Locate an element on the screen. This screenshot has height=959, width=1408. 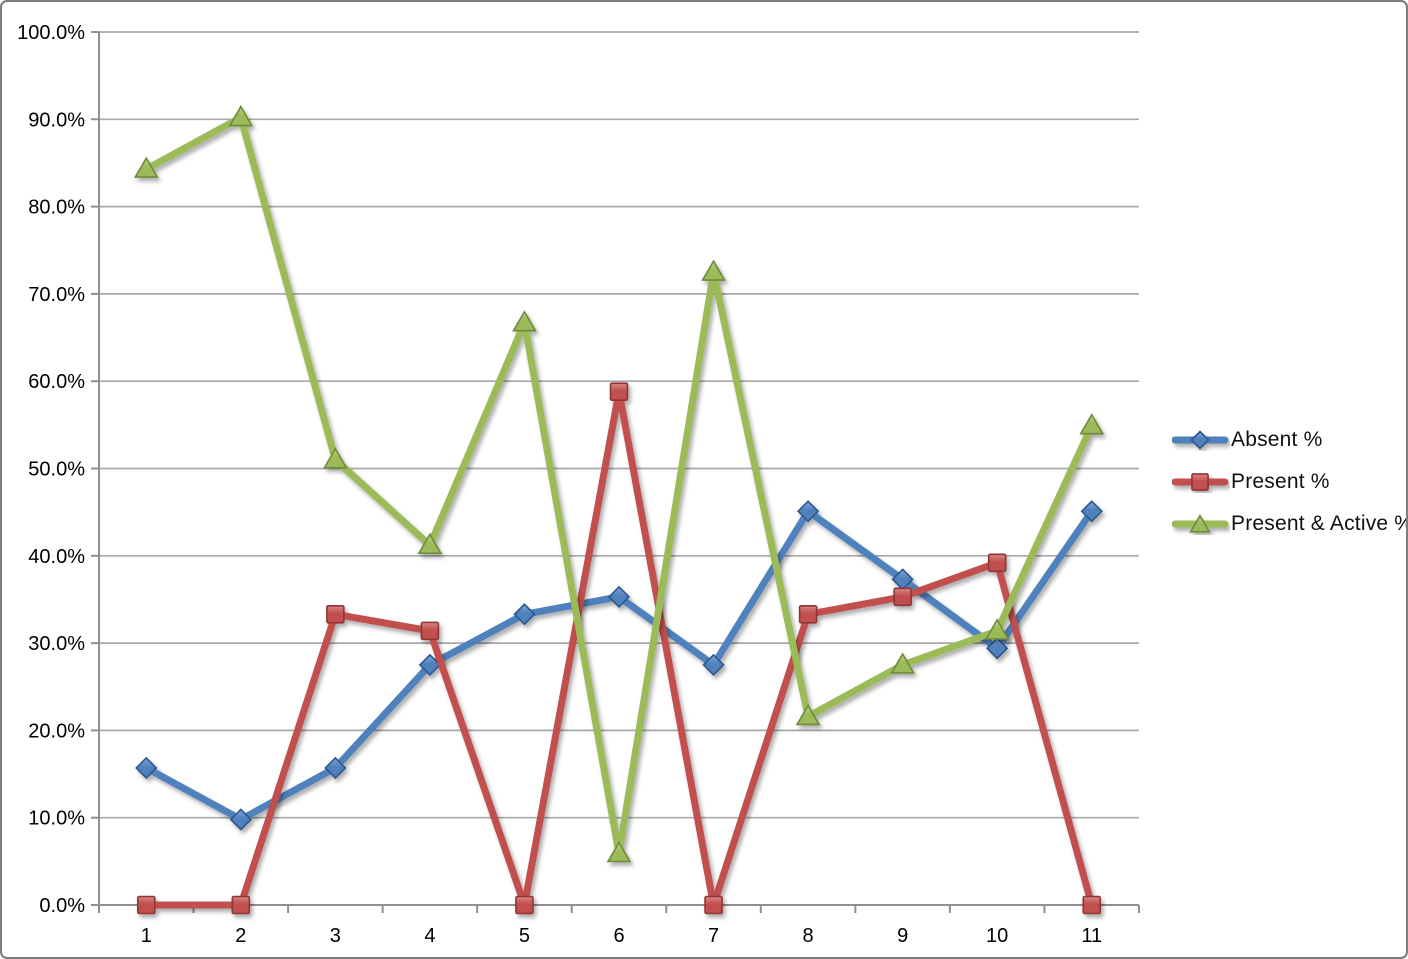
legend-label-absent: Absent % is located at coordinates (1277, 439).